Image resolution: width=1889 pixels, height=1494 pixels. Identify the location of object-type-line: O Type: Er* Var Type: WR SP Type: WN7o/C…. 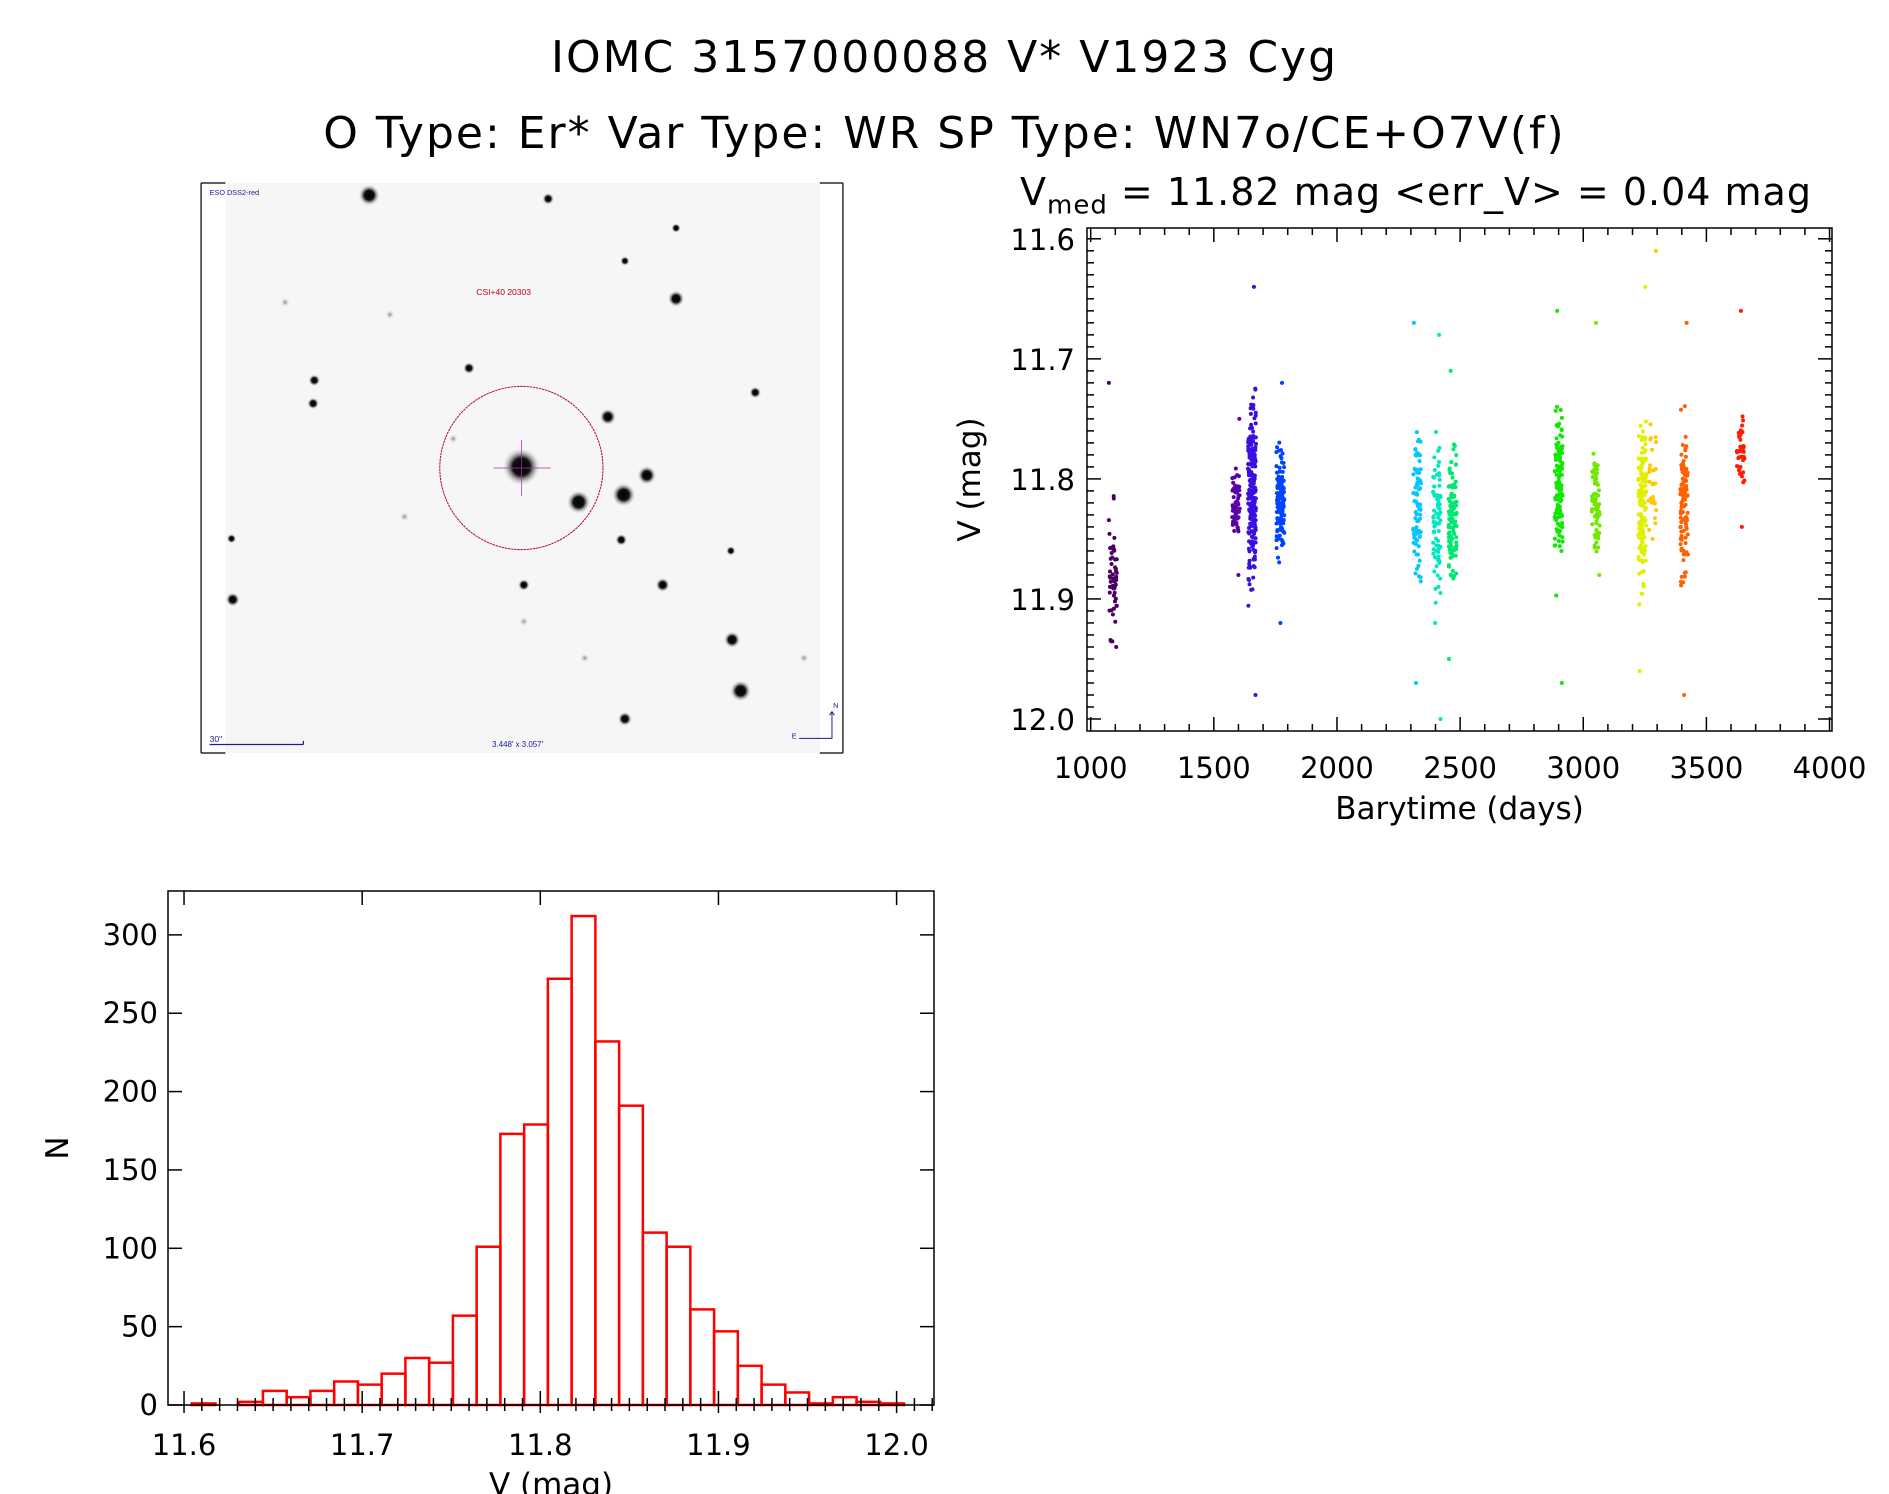
(944, 133).